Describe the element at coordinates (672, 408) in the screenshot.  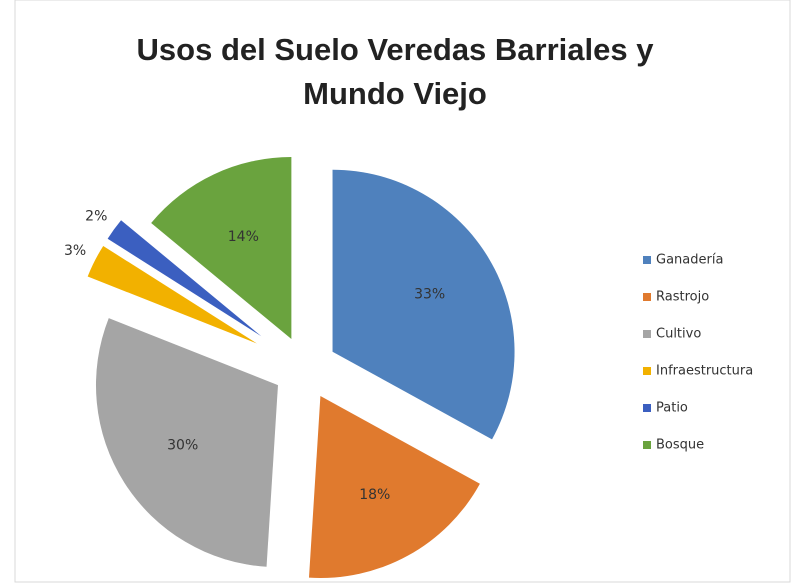
I see `legend-label: Patio` at that location.